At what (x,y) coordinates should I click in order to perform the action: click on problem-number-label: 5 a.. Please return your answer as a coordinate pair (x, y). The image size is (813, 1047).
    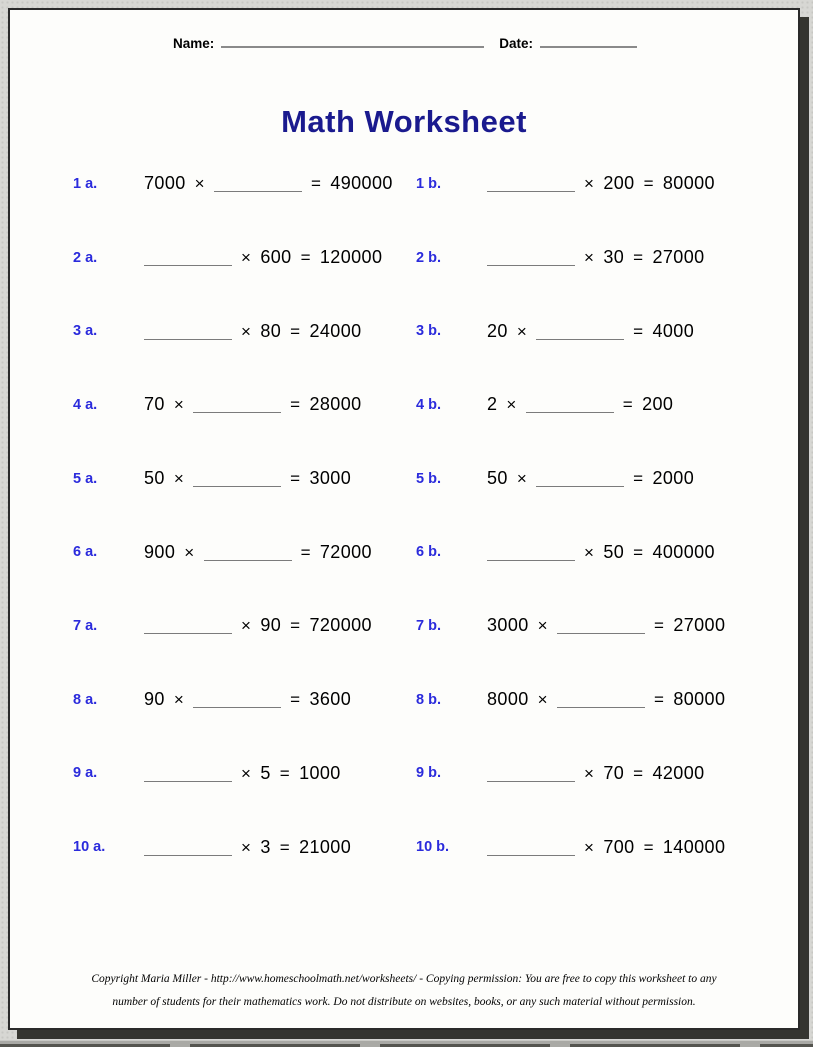
    Looking at the image, I should click on (85, 478).